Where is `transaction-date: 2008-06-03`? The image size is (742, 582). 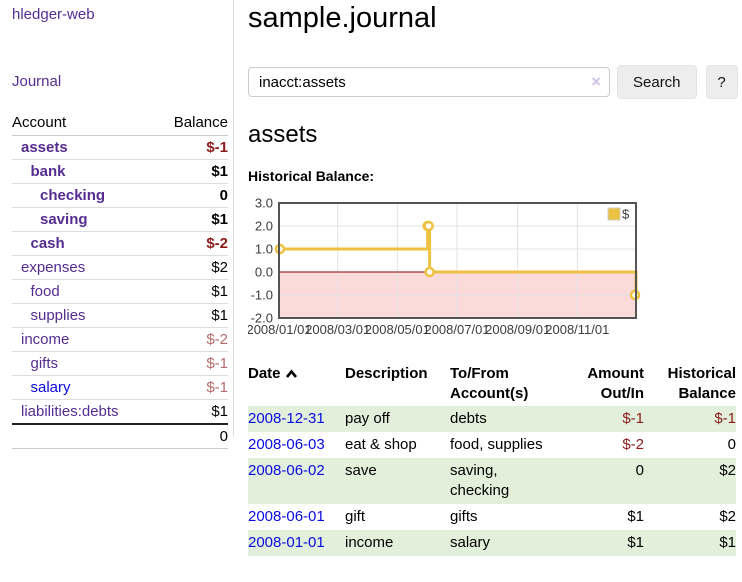
transaction-date: 2008-06-03 is located at coordinates (296, 445).